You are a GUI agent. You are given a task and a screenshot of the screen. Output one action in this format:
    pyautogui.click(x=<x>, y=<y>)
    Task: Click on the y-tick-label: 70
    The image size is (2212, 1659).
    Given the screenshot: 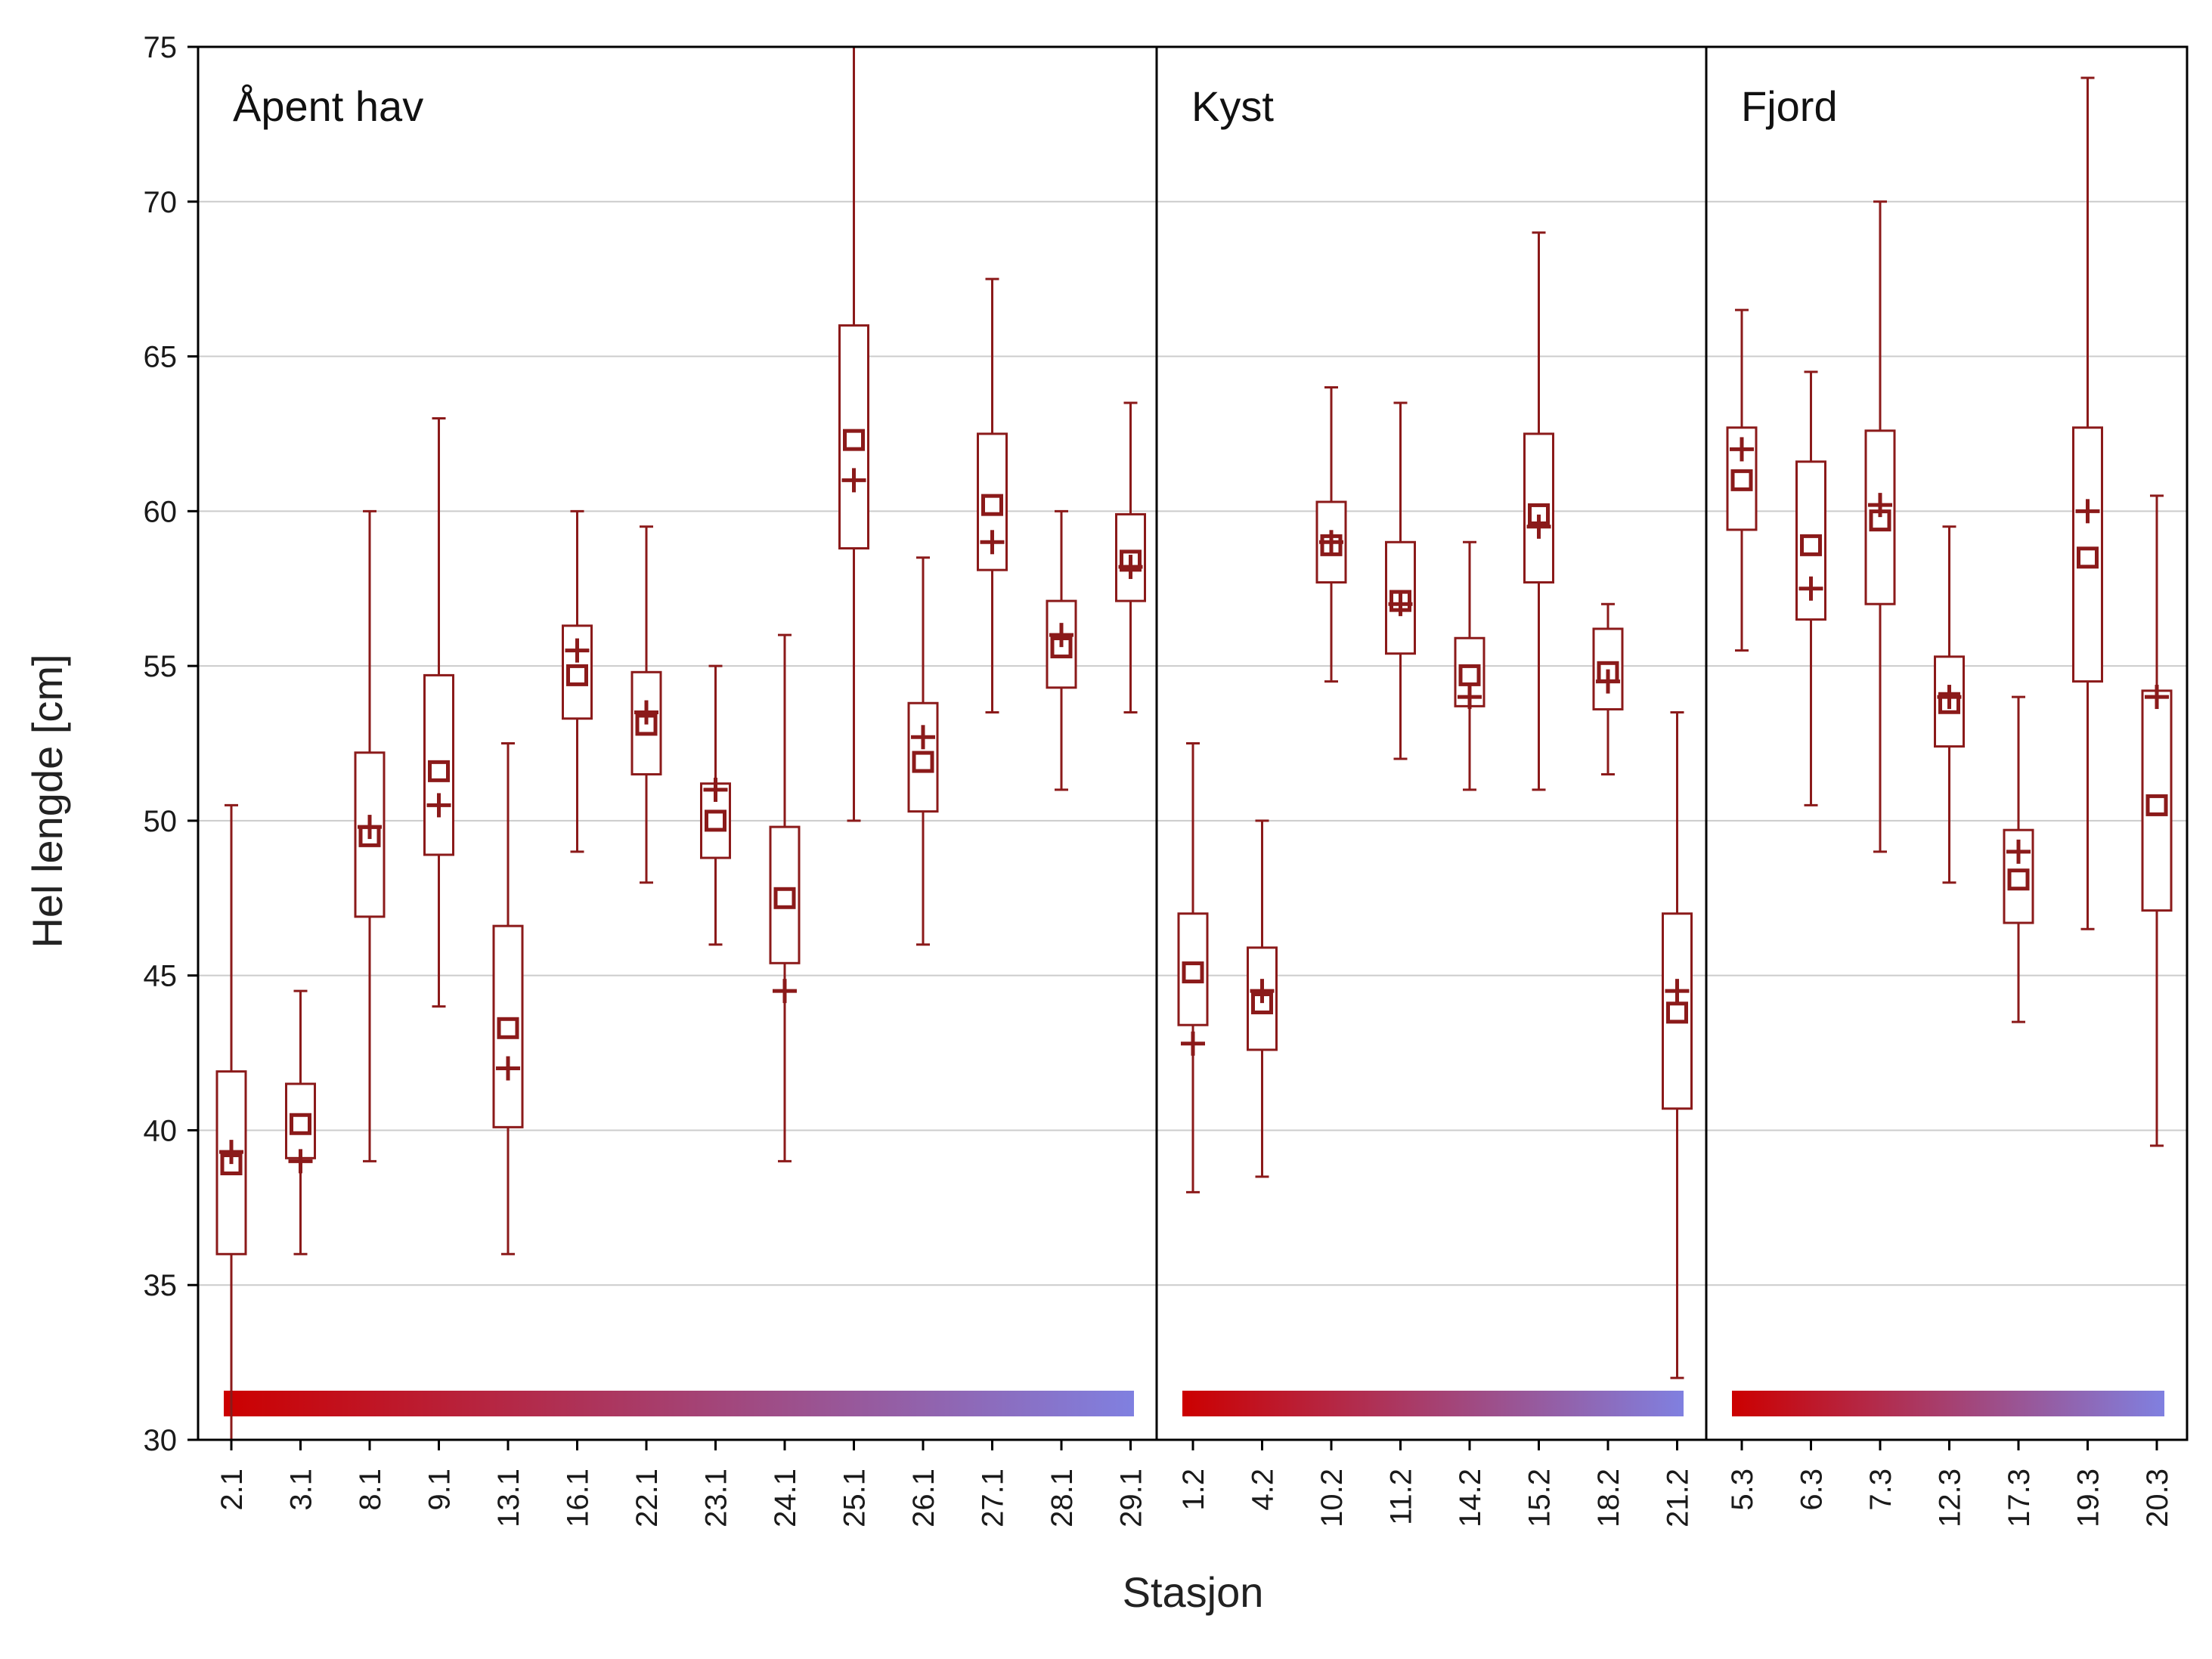 What is the action you would take?
    pyautogui.click(x=161, y=202)
    